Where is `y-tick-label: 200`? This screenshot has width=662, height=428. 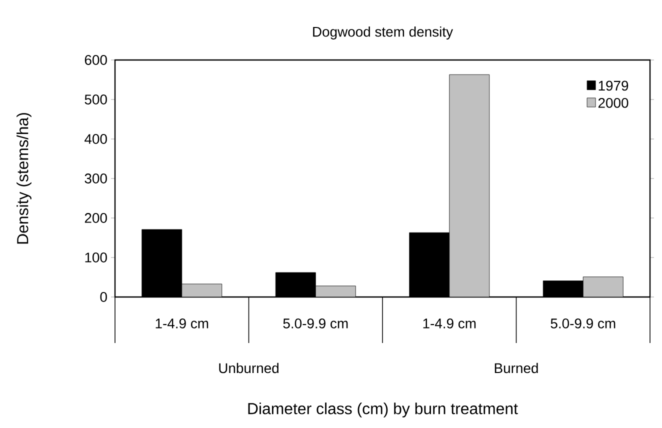 y-tick-label: 200 is located at coordinates (95, 218).